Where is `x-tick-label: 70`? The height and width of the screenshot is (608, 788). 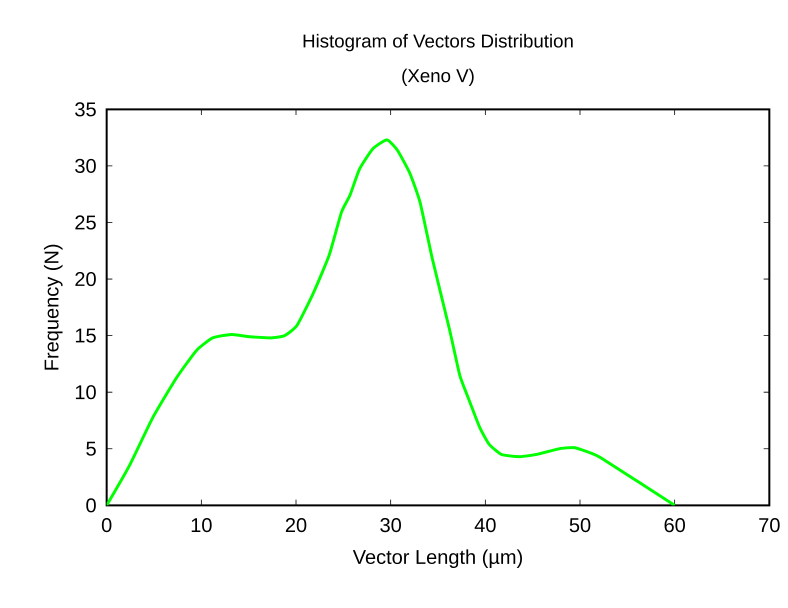
x-tick-label: 70 is located at coordinates (769, 525).